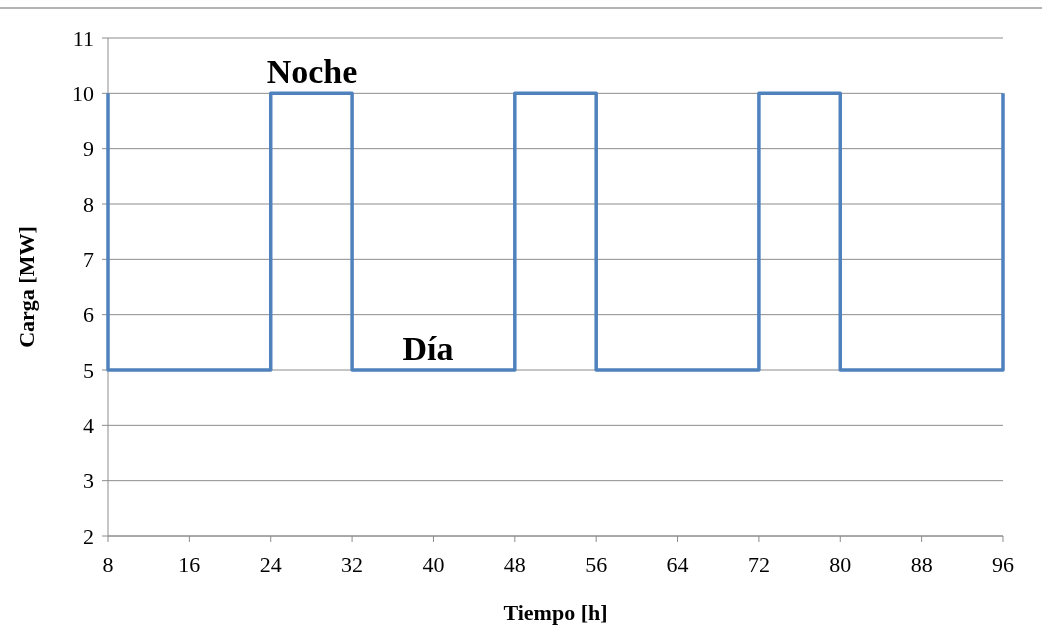 The image size is (1042, 633). What do you see at coordinates (26, 287) in the screenshot?
I see `y-axis-title: Carga [MW]` at bounding box center [26, 287].